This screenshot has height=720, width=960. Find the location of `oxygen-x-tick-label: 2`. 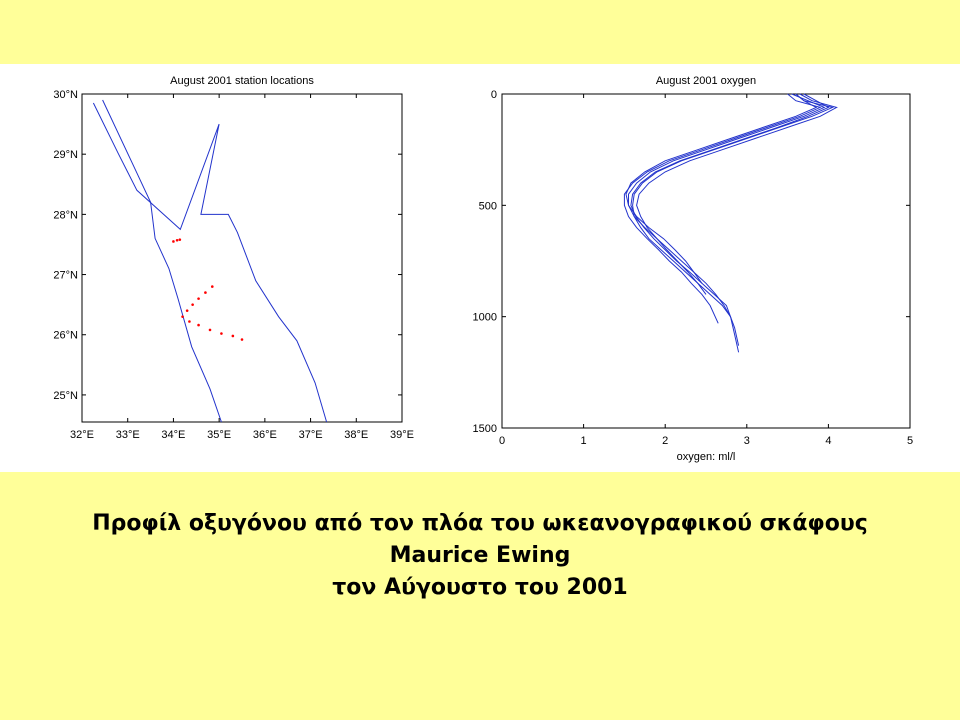

oxygen-x-tick-label: 2 is located at coordinates (665, 441).